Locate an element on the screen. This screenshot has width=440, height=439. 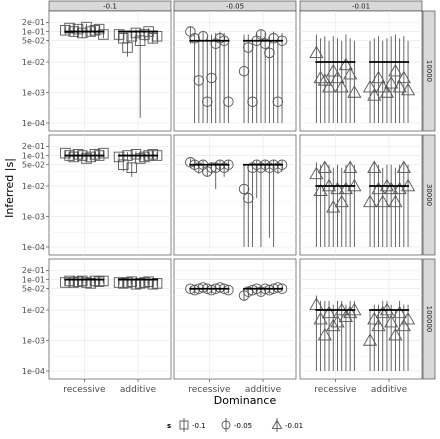
legend-entry: -0.1 is located at coordinates (192, 425).